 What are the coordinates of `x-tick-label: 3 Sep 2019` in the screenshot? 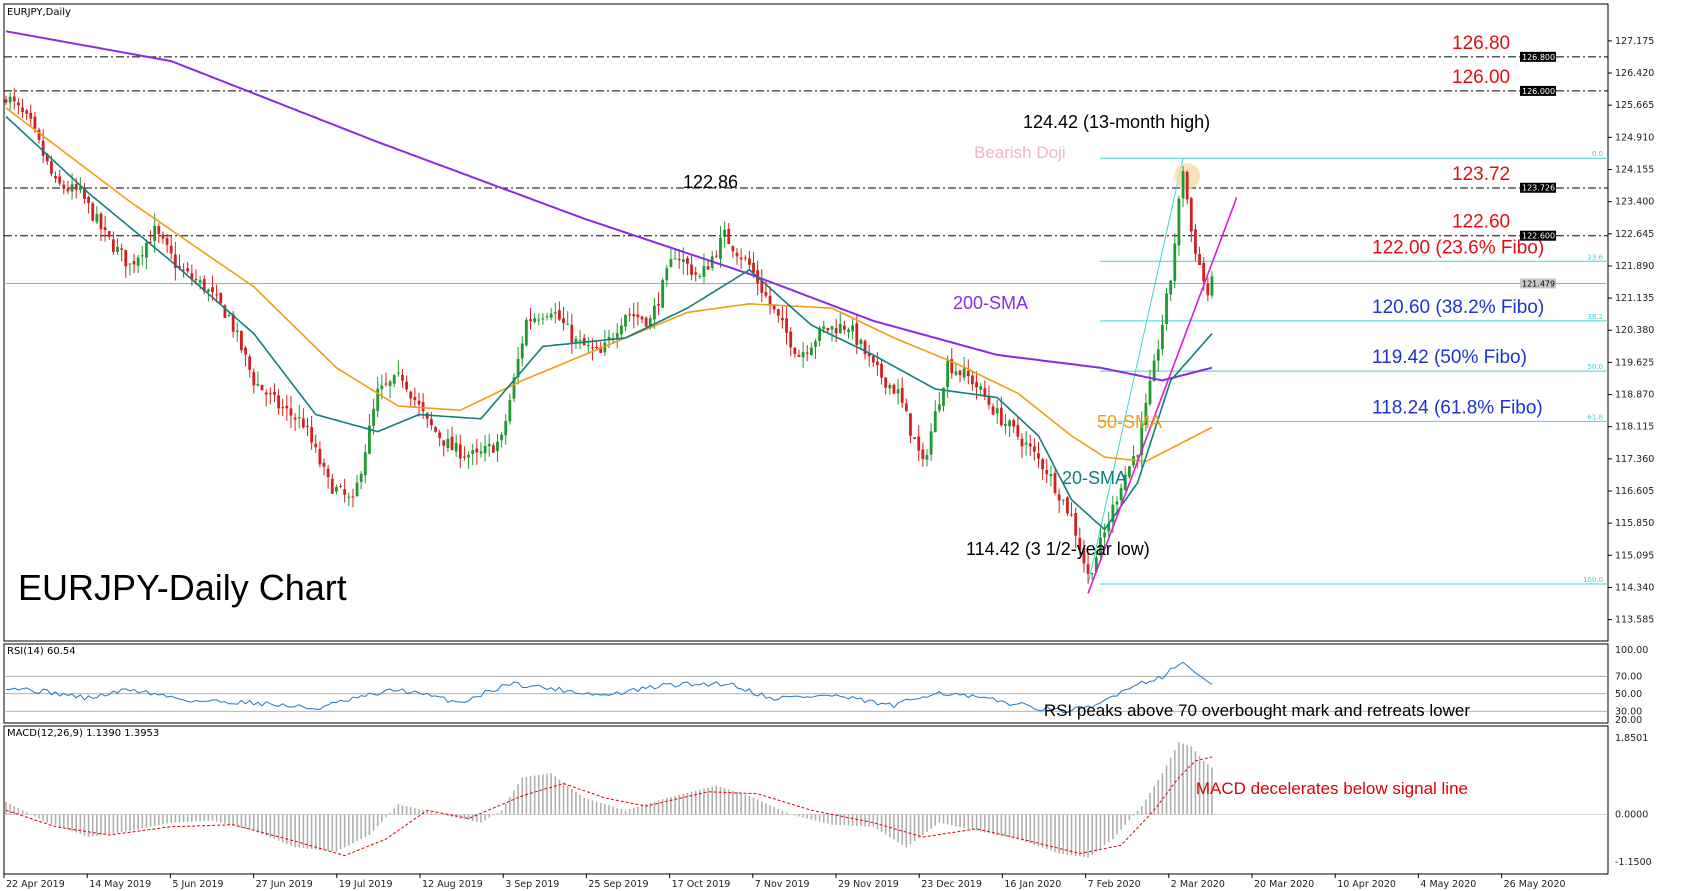 It's located at (532, 884).